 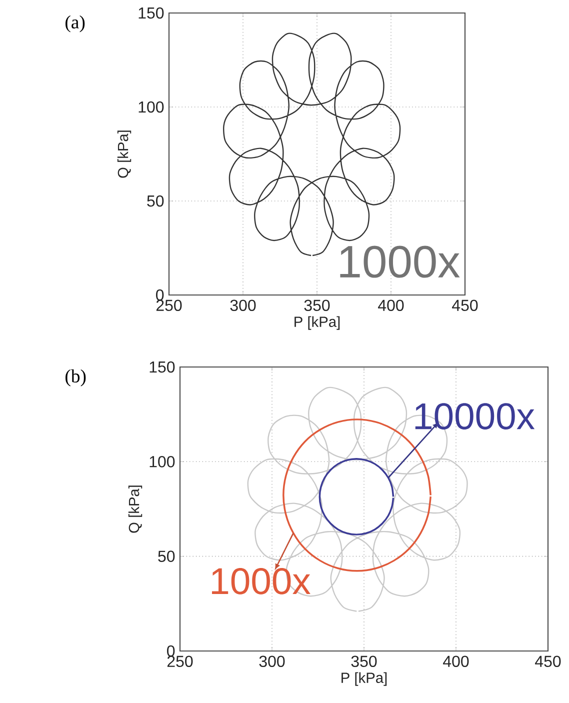 I want to click on chart-title: (a), so click(x=75, y=23).